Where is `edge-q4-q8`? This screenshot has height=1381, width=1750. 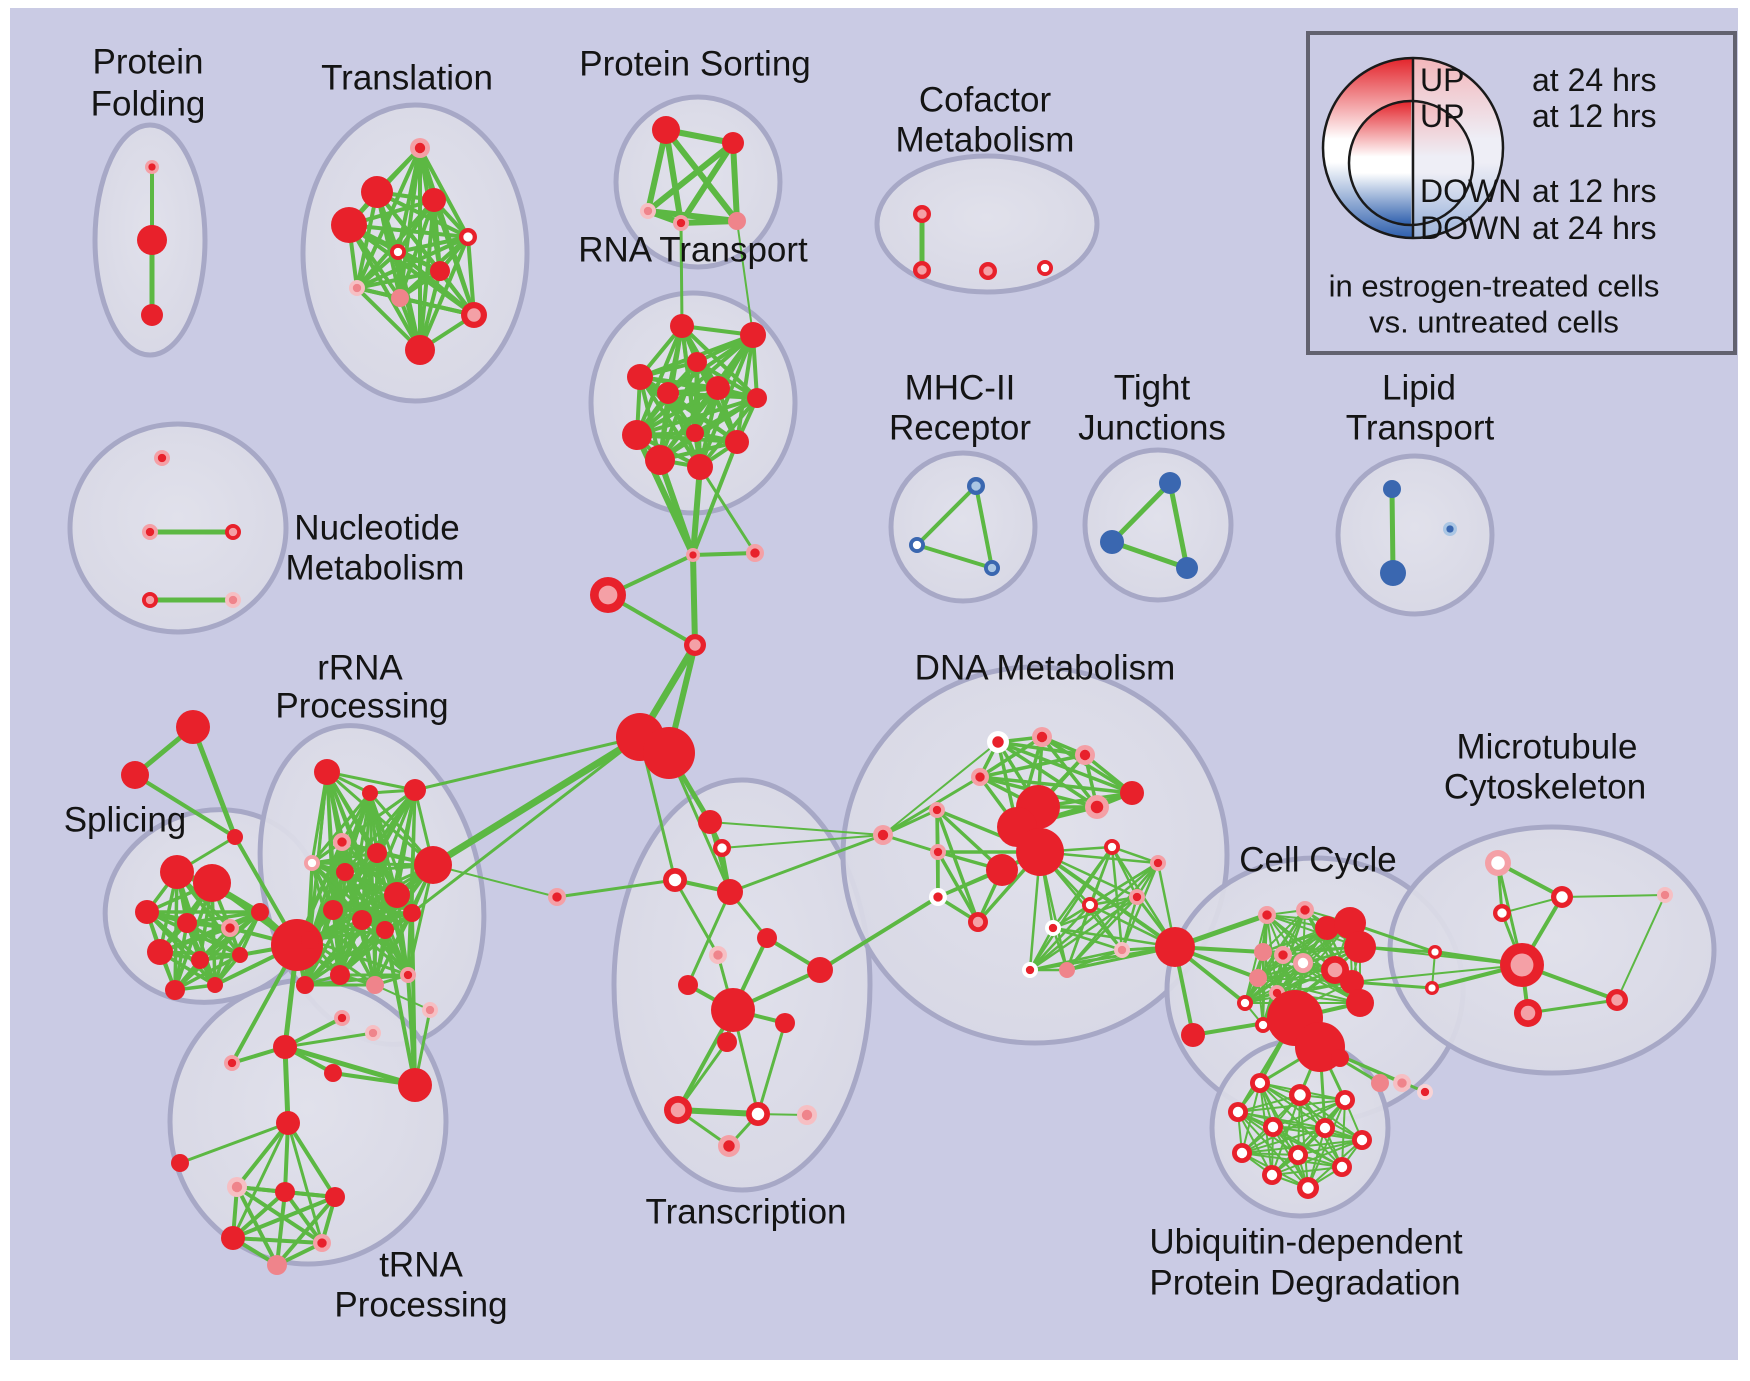
edge-q4-q8 is located at coordinates (213, 939).